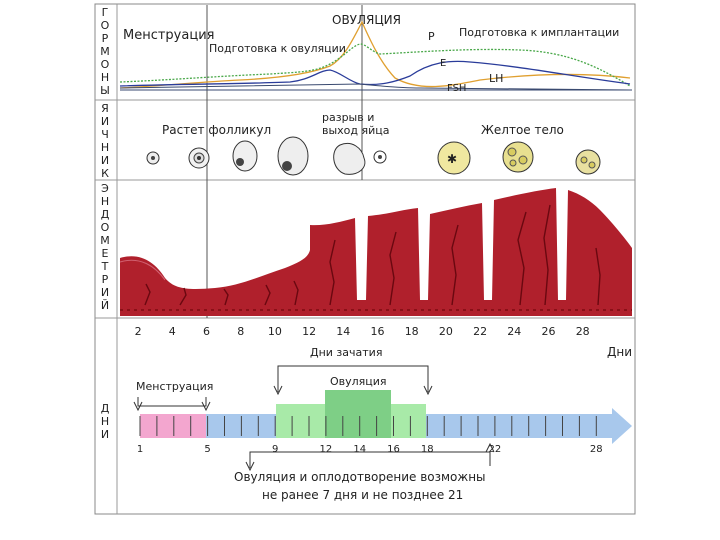  I want to click on day-tick-label: 22, so click(480, 331).